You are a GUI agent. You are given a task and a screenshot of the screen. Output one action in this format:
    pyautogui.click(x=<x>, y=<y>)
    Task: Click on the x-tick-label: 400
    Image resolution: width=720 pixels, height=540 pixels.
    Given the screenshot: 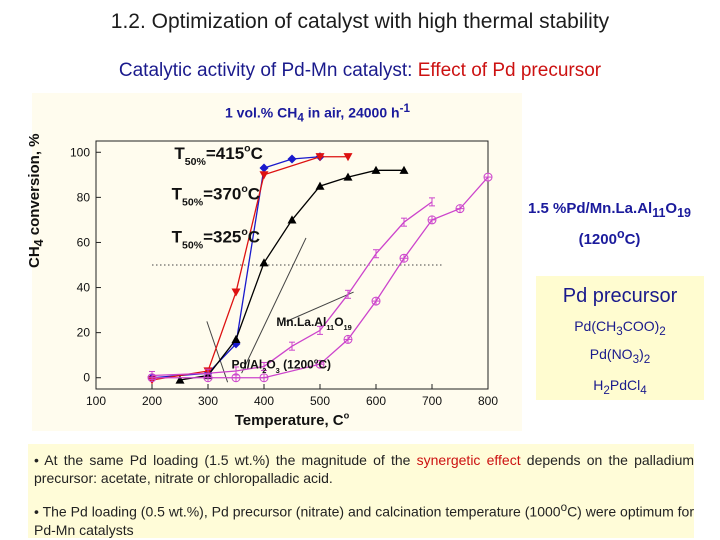 What is the action you would take?
    pyautogui.click(x=264, y=401)
    